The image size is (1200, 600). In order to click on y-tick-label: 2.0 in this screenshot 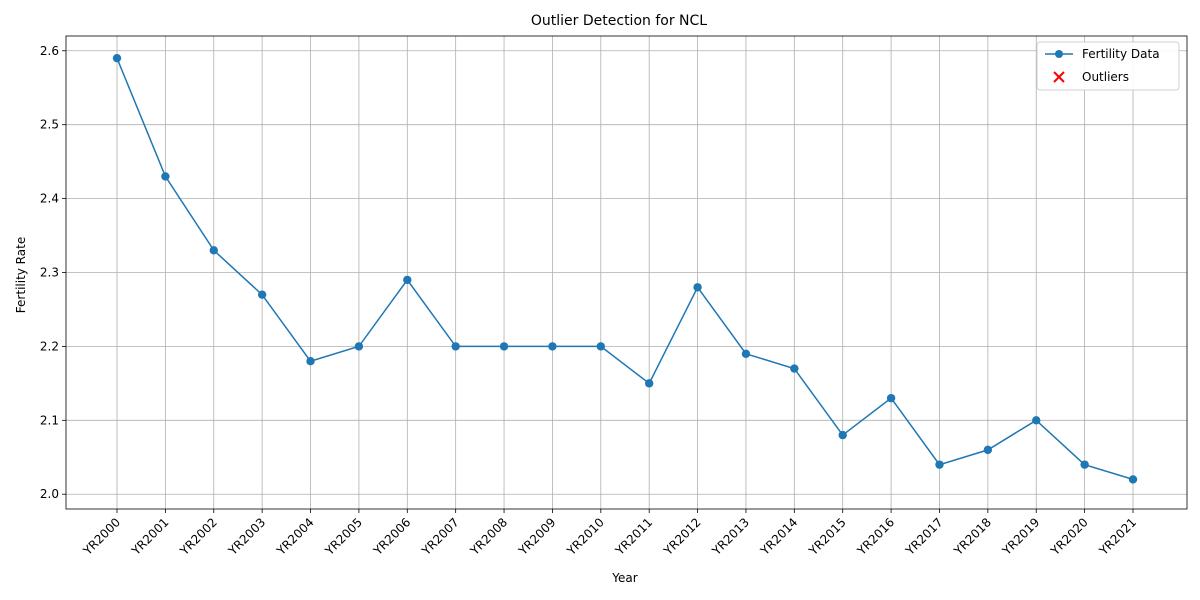, I will do `click(49, 494)`.